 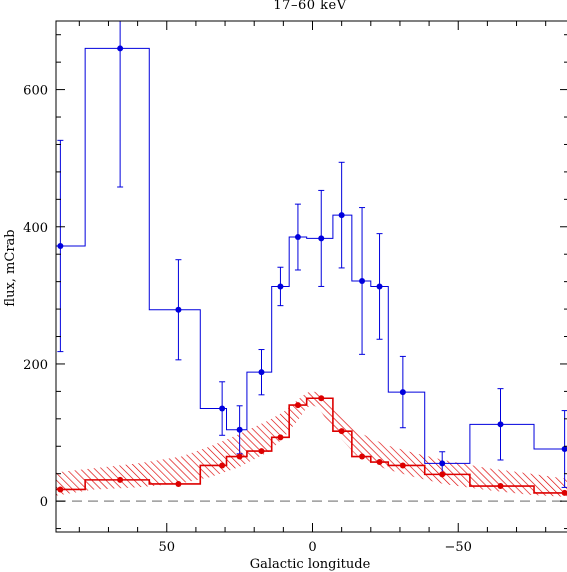 I want to click on x-tick-label: 50, so click(x=166, y=547).